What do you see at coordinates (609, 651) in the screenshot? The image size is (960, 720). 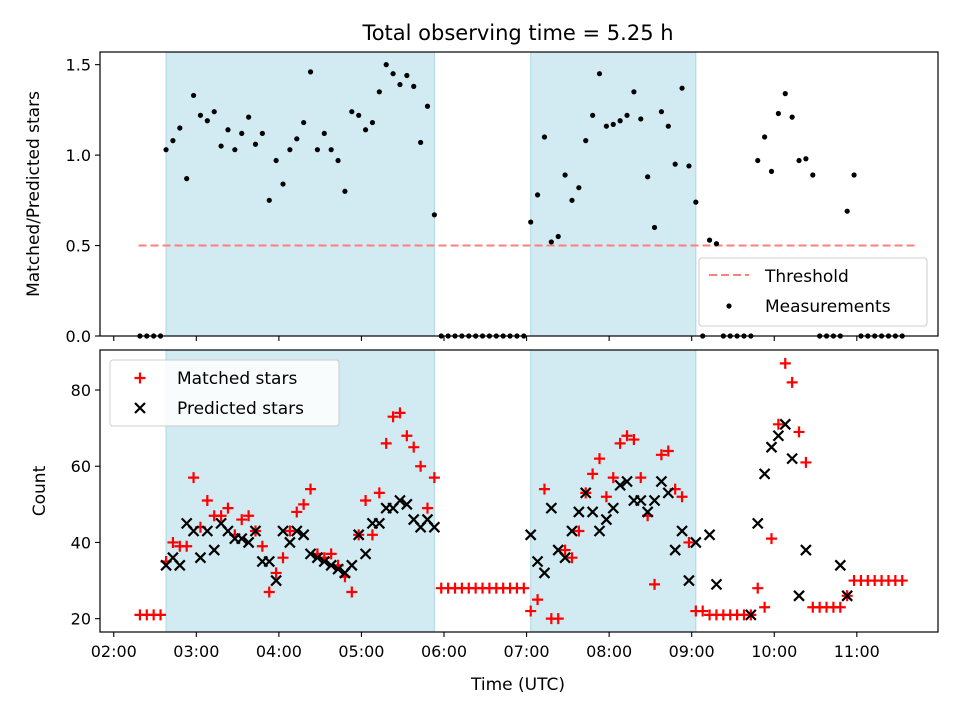 I see `x-tick-label: 08:00` at bounding box center [609, 651].